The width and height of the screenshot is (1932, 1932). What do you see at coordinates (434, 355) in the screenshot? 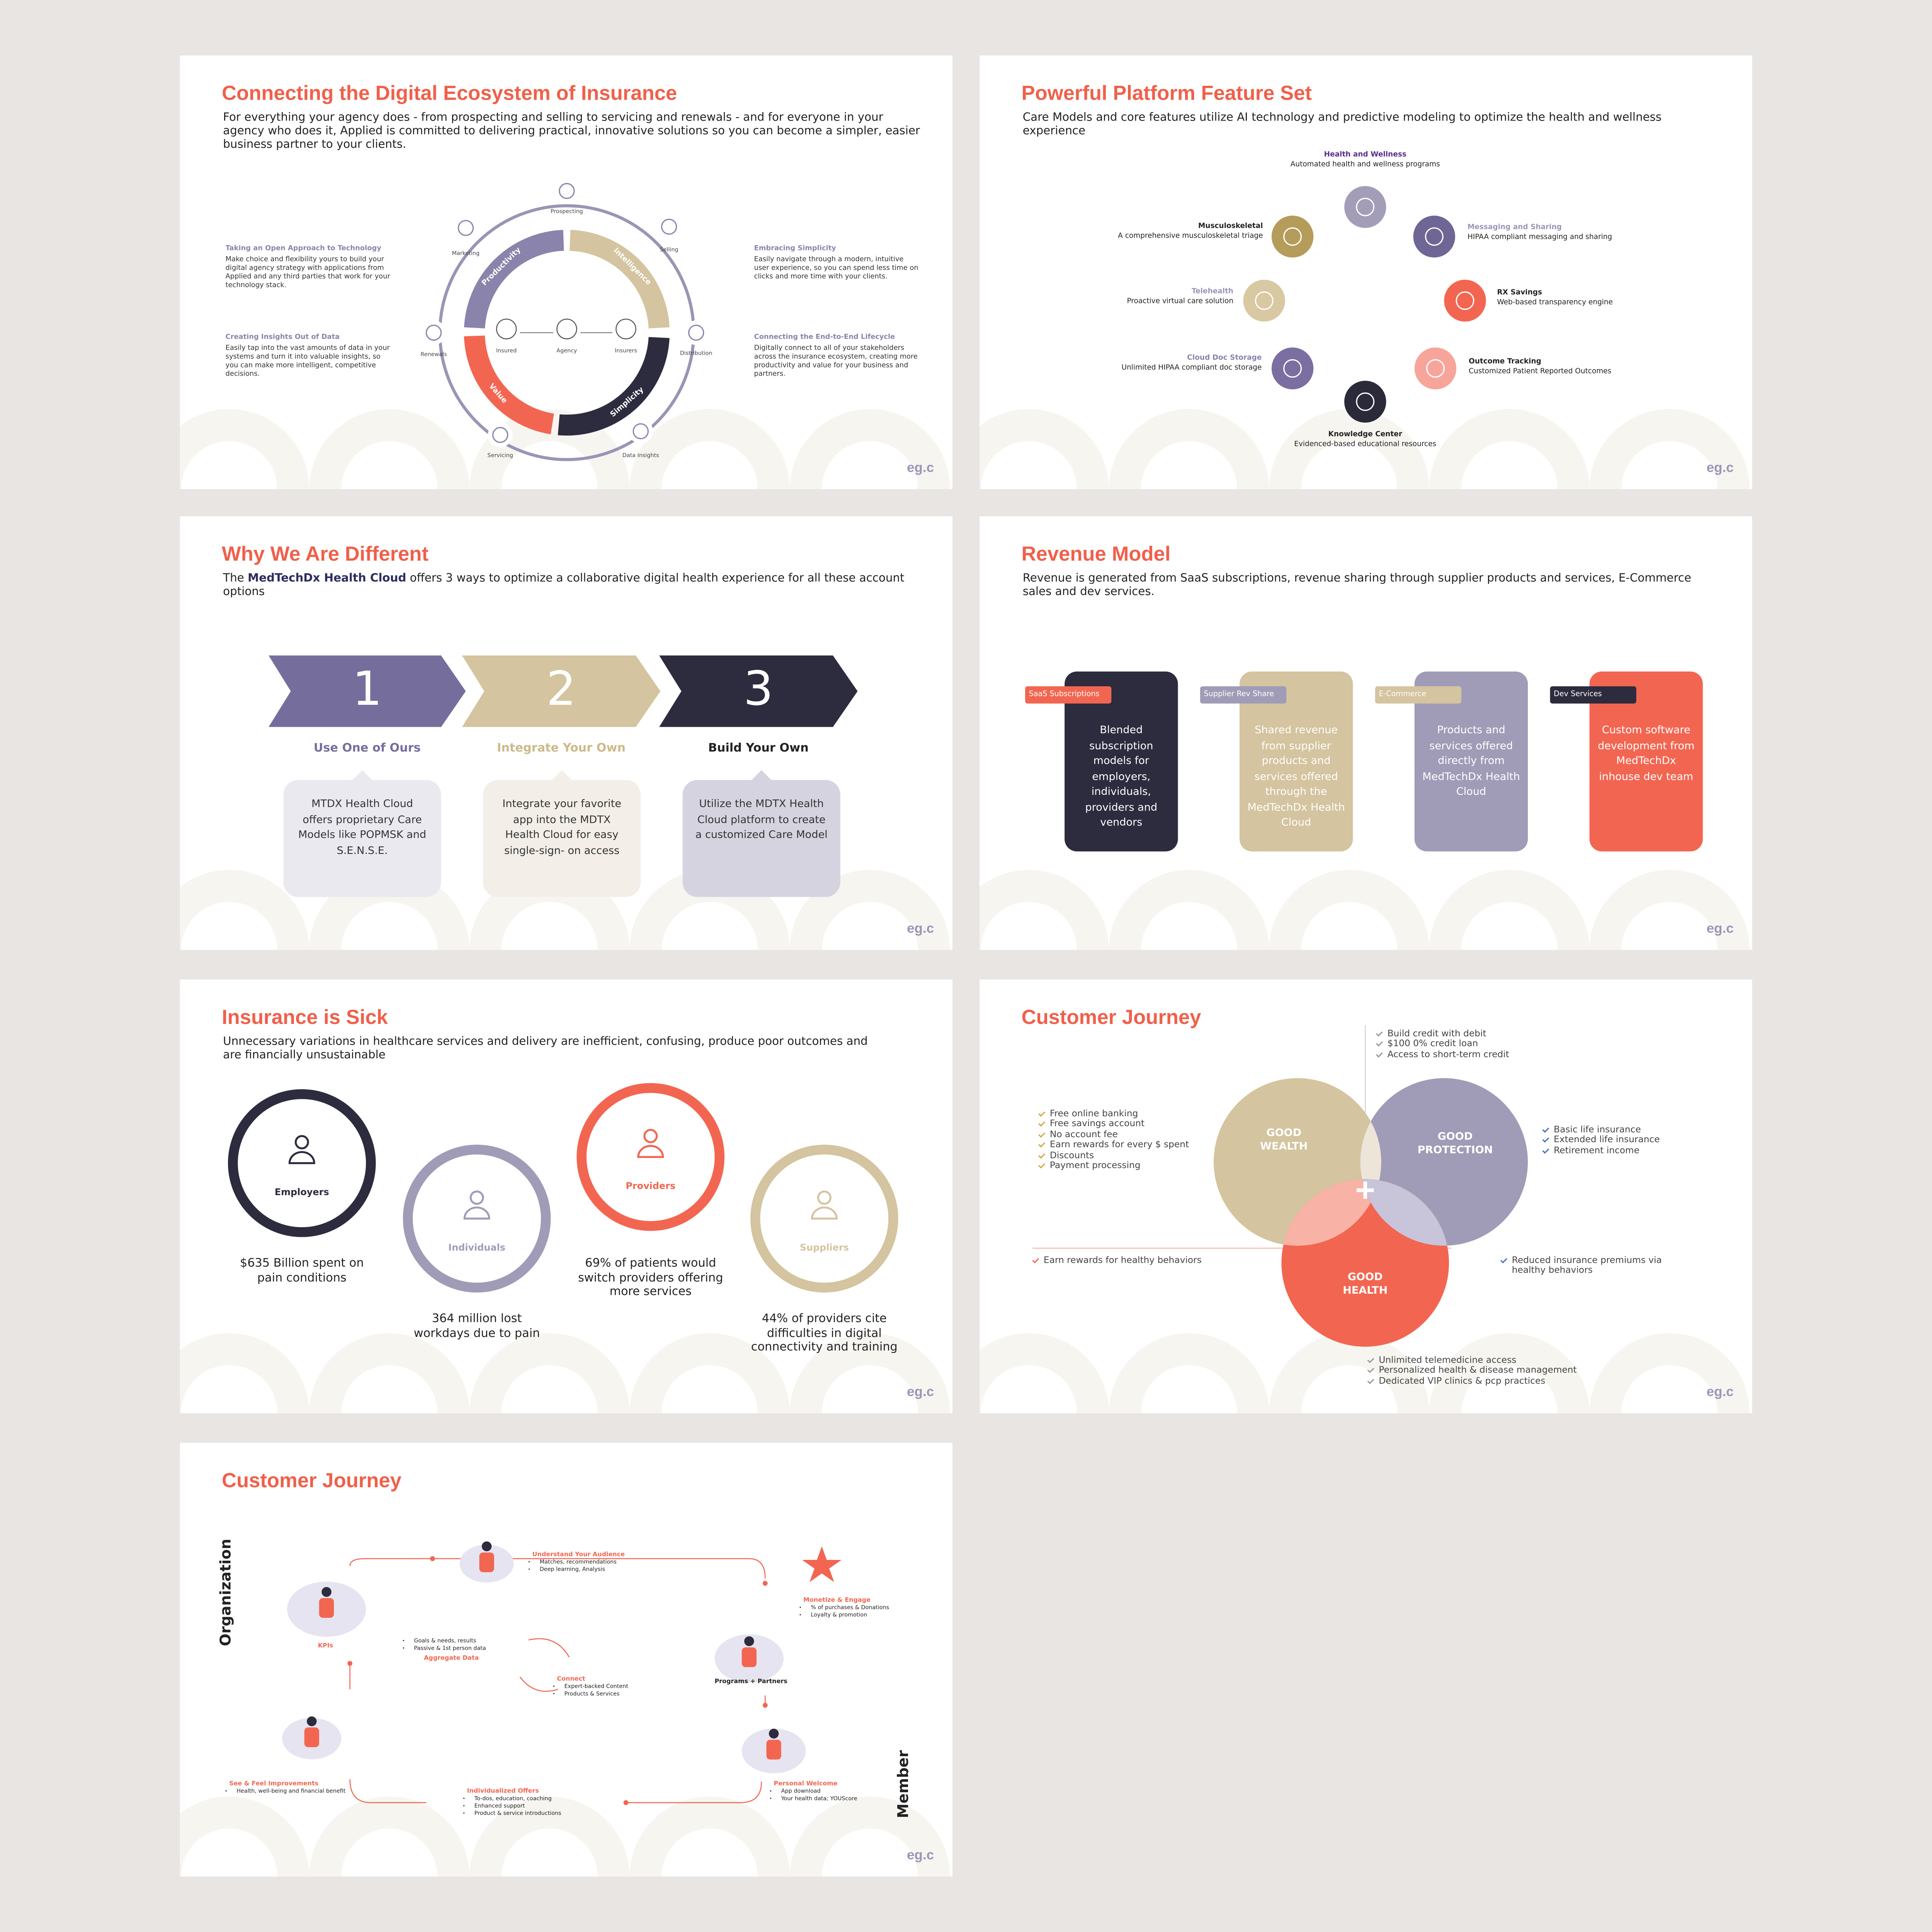
I see `stage-label: Renewals` at bounding box center [434, 355].